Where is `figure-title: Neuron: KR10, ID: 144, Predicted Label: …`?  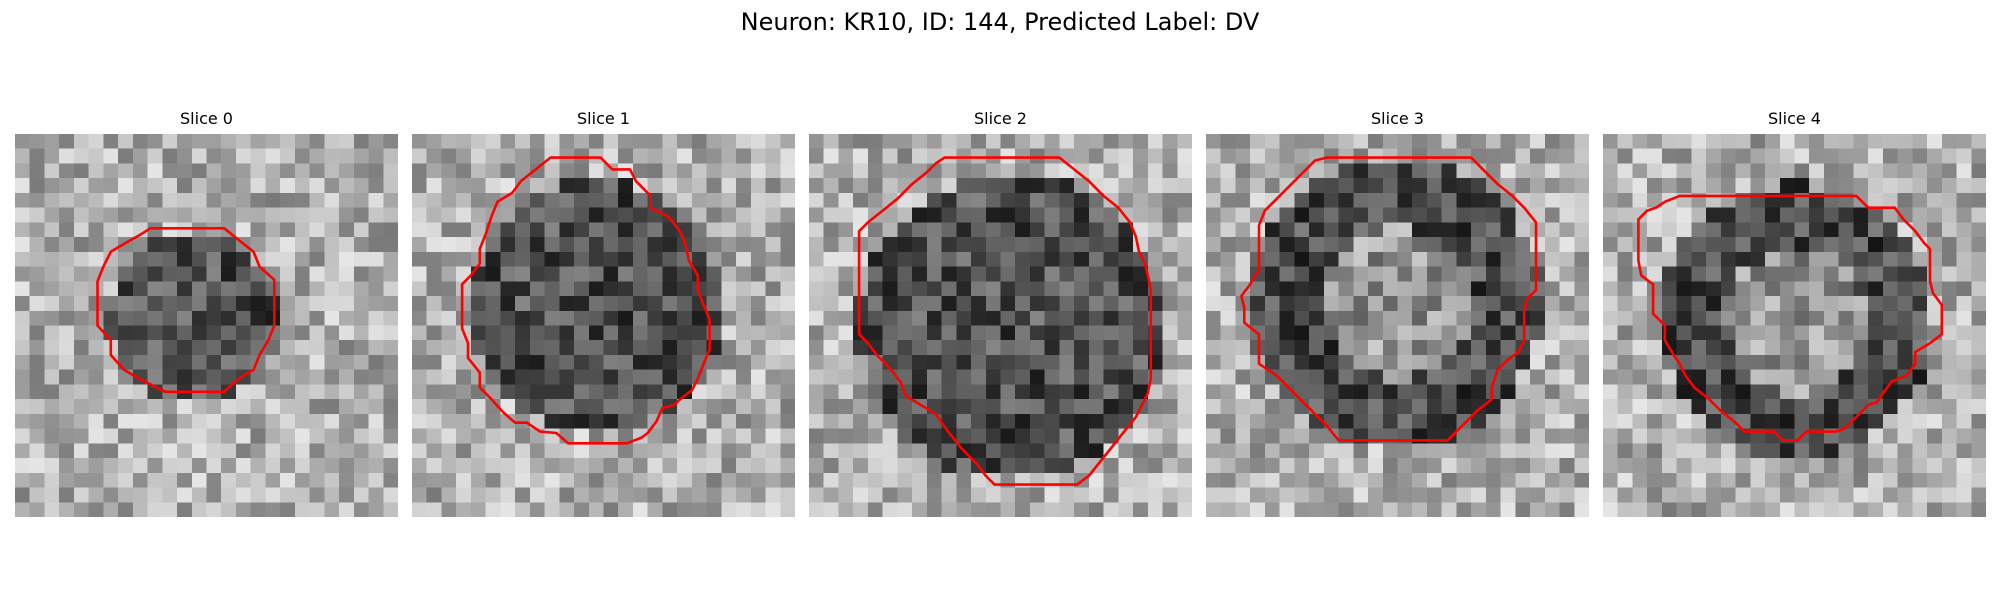
figure-title: Neuron: KR10, ID: 144, Predicted Label: … is located at coordinates (1000, 22).